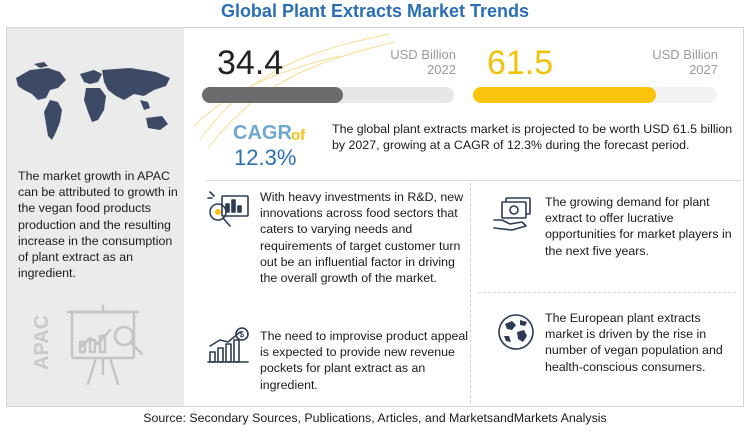 The image size is (750, 434). I want to click on divider-vertical, so click(470, 293).